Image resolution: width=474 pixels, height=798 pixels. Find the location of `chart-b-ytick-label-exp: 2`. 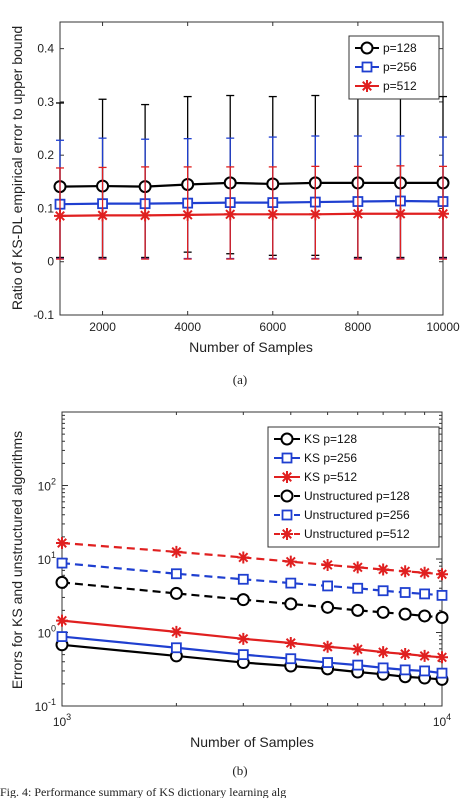

chart-b-ytick-label-exp: 2 is located at coordinates (53, 482).